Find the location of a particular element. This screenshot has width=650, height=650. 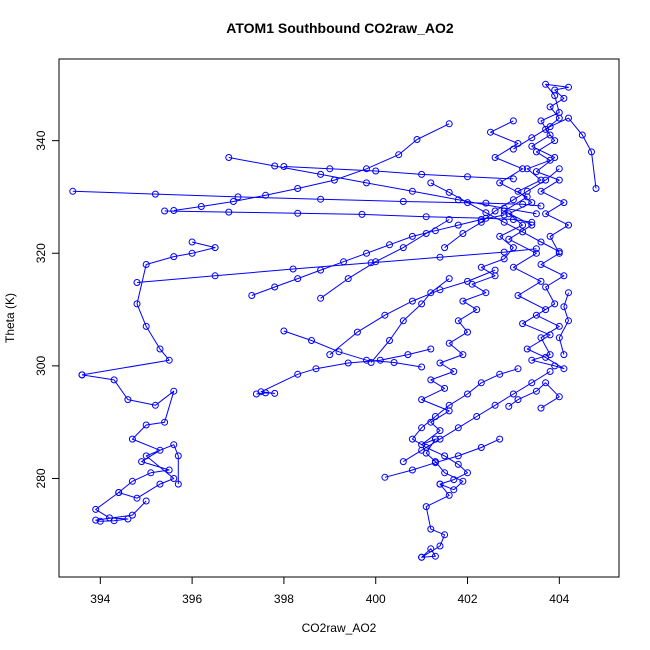

x-tick-label: 396 is located at coordinates (192, 599).